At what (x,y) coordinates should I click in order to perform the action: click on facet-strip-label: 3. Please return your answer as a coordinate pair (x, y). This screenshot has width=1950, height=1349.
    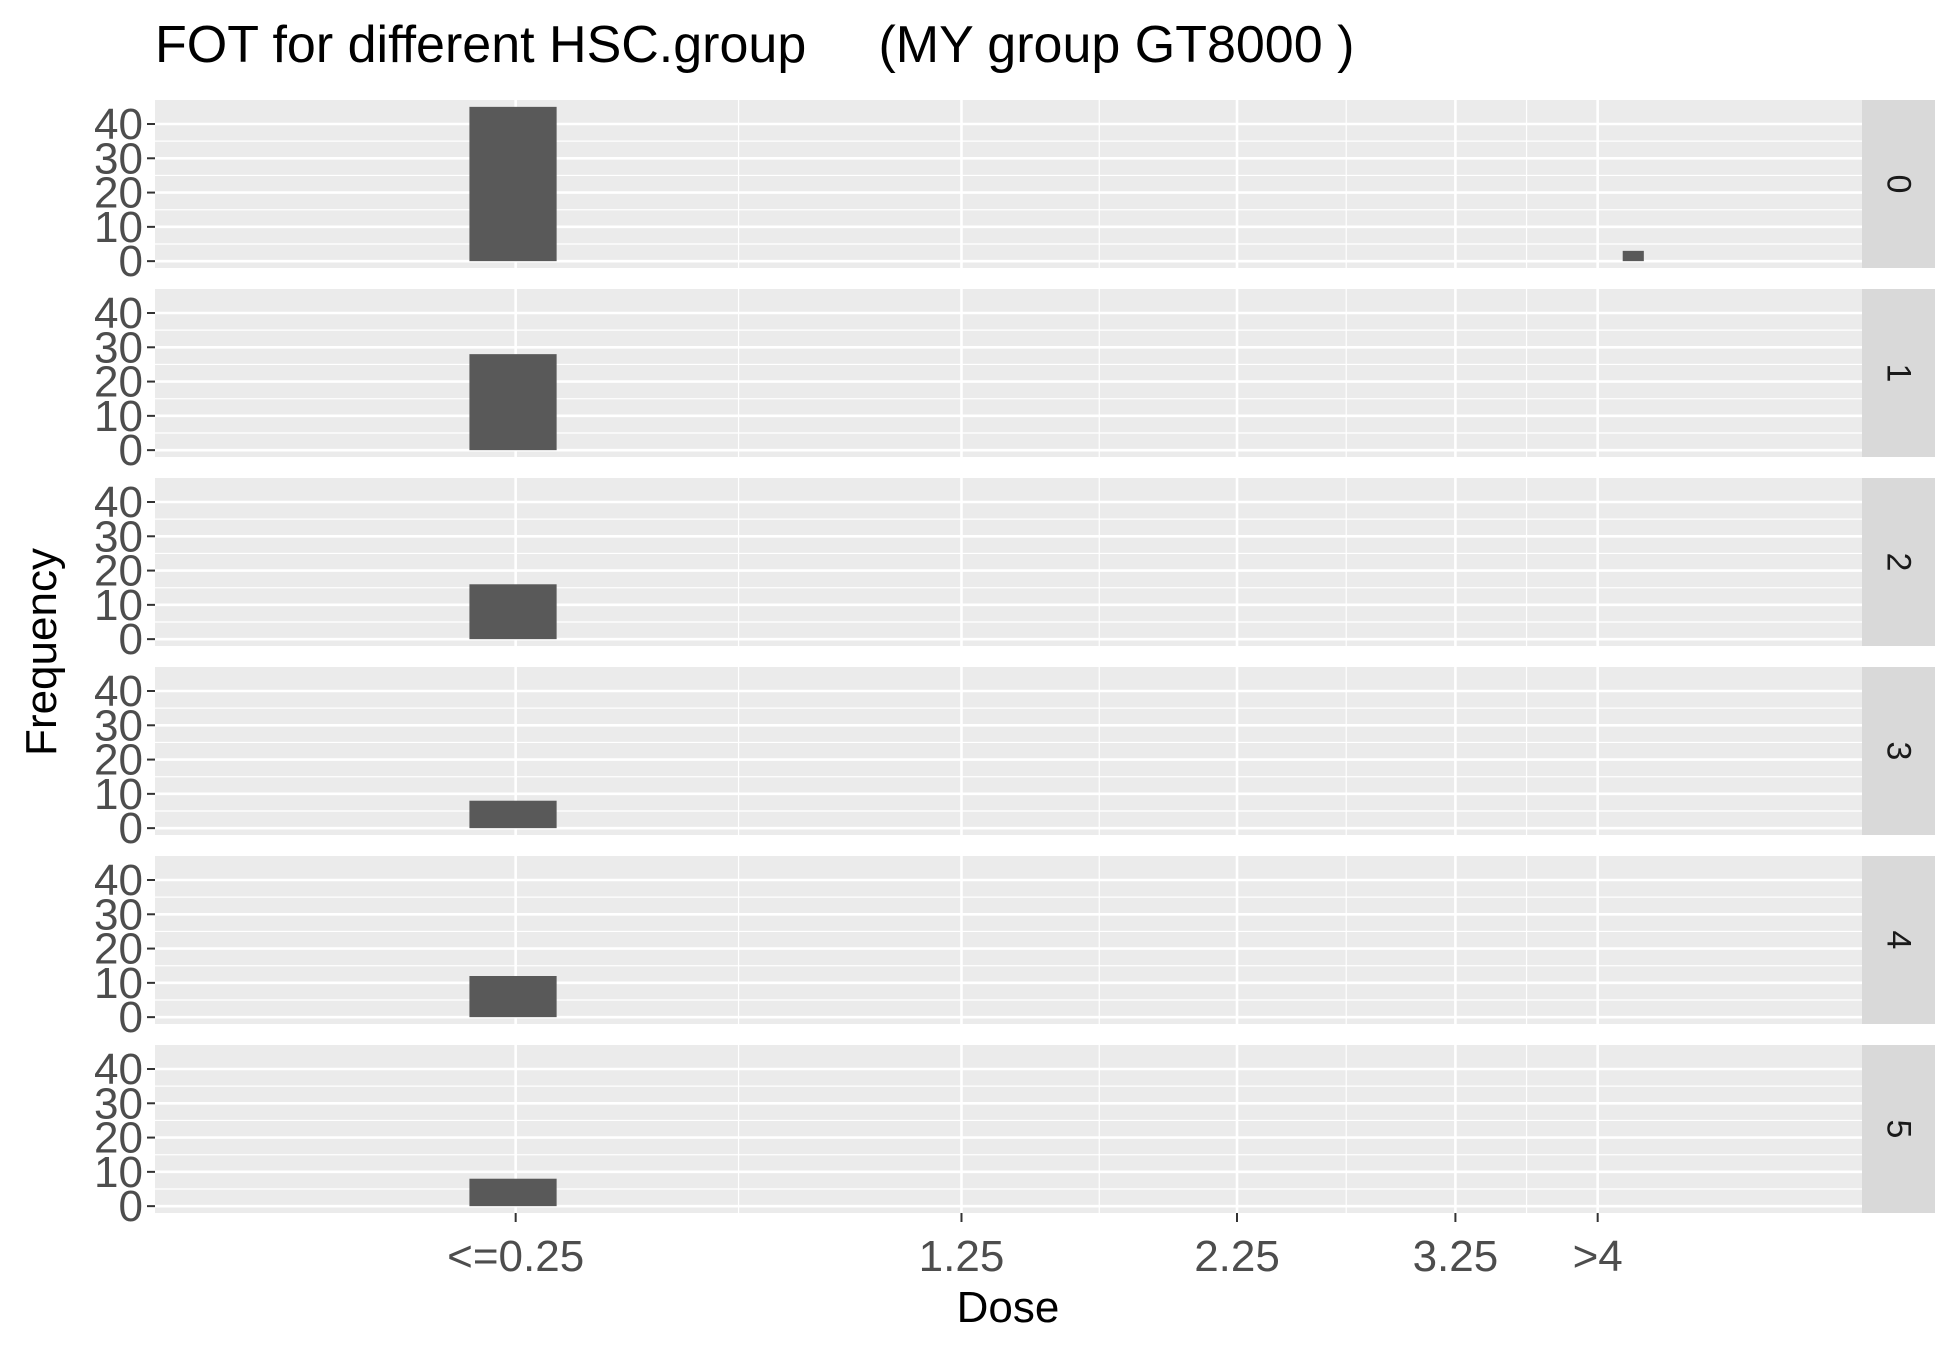
    Looking at the image, I should click on (1899, 751).